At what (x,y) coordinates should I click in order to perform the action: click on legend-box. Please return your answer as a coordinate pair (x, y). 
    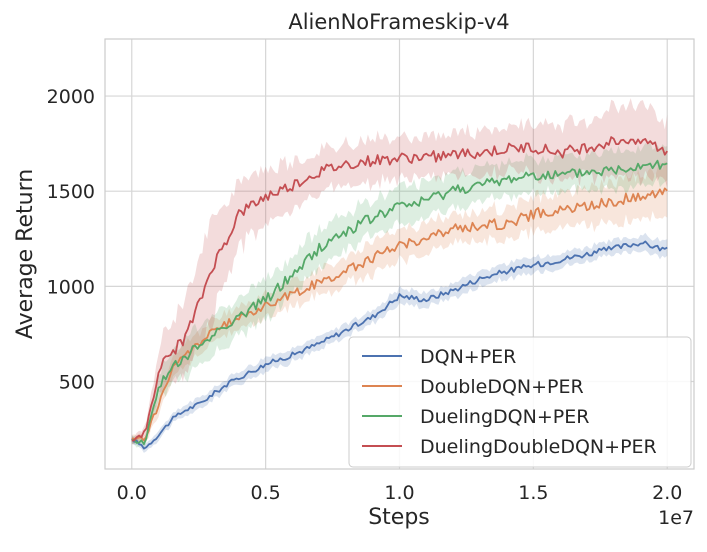
    Looking at the image, I should click on (520, 402).